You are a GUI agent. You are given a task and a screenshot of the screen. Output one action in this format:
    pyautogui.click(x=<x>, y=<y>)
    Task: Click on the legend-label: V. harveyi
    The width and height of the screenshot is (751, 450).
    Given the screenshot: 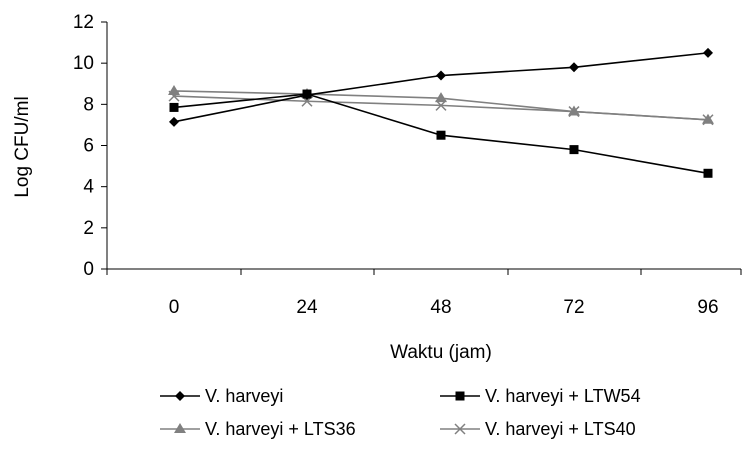 What is the action you would take?
    pyautogui.click(x=244, y=396)
    